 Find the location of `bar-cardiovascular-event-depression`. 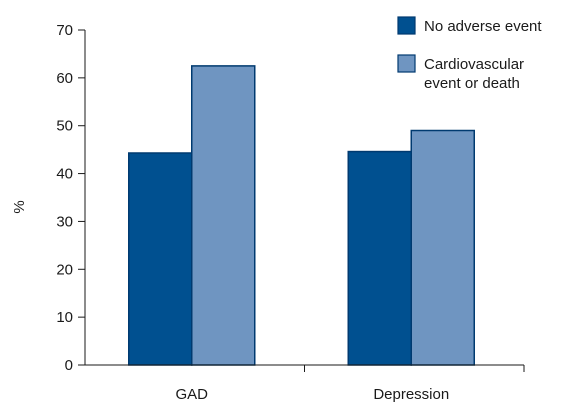

bar-cardiovascular-event-depression is located at coordinates (442, 247).